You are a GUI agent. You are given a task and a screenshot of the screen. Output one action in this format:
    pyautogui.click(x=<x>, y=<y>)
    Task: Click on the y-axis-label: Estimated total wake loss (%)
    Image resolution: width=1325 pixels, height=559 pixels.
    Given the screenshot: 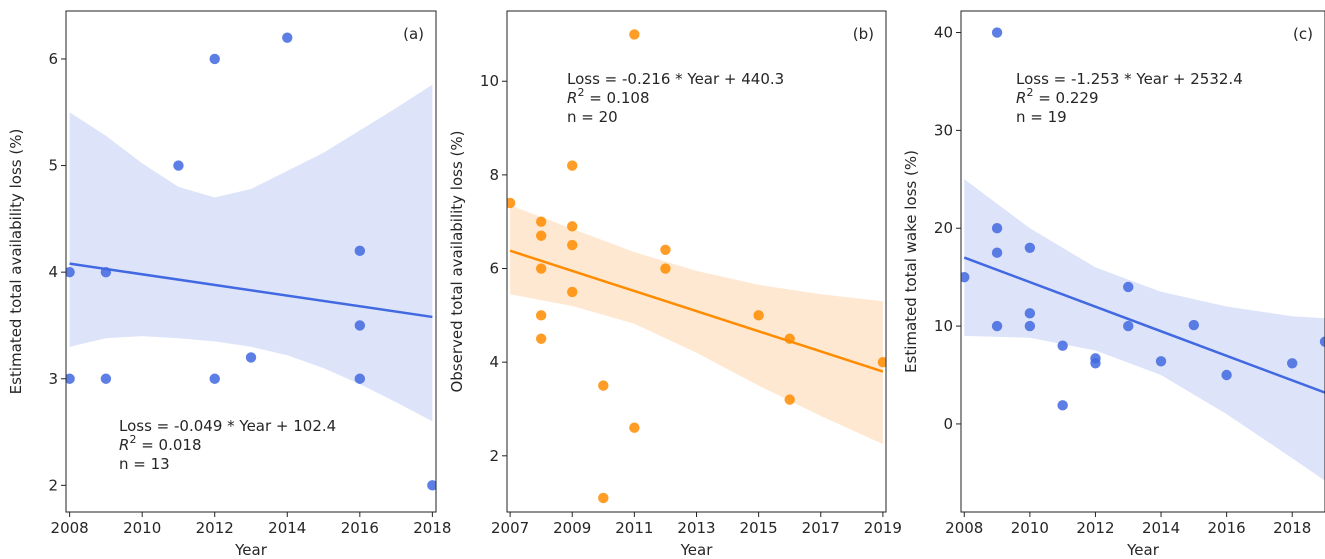 What is the action you would take?
    pyautogui.click(x=911, y=261)
    